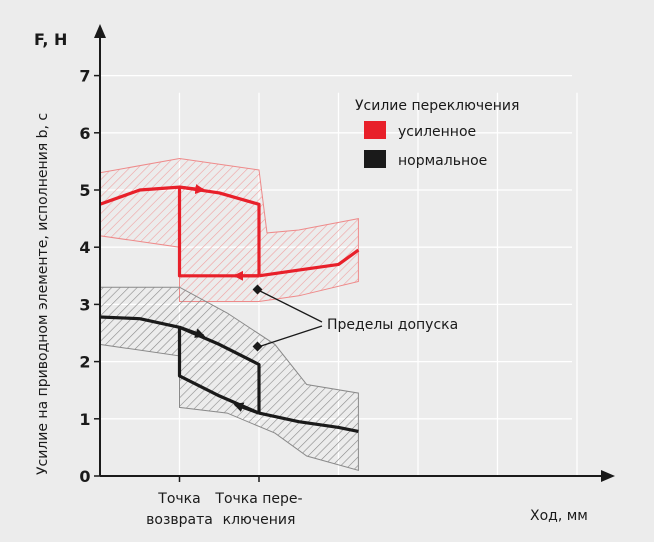 The width and height of the screenshot is (654, 542). What do you see at coordinates (258, 499) in the screenshot?
I see `x-tick-label-1-line-0: Точка пере-` at bounding box center [258, 499].